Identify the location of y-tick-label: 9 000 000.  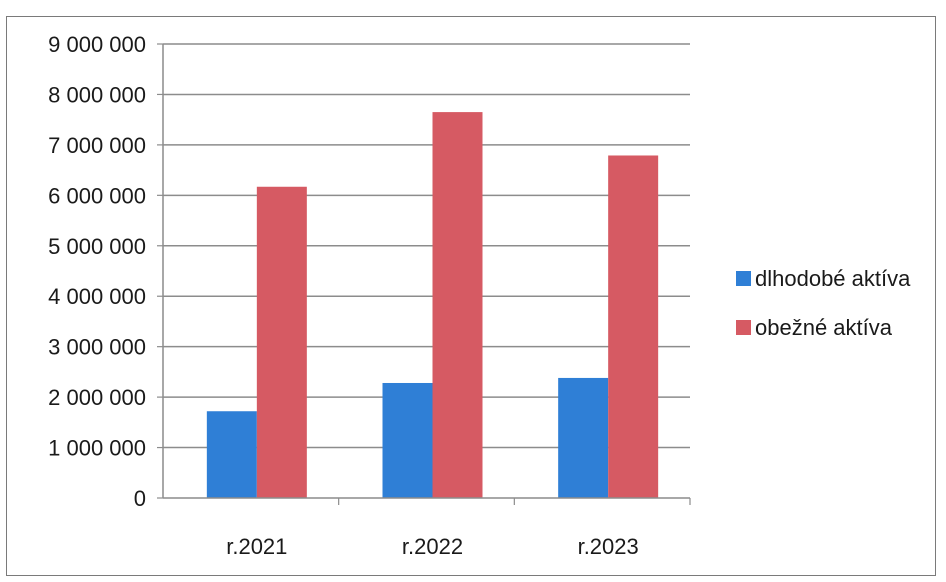
(97, 44).